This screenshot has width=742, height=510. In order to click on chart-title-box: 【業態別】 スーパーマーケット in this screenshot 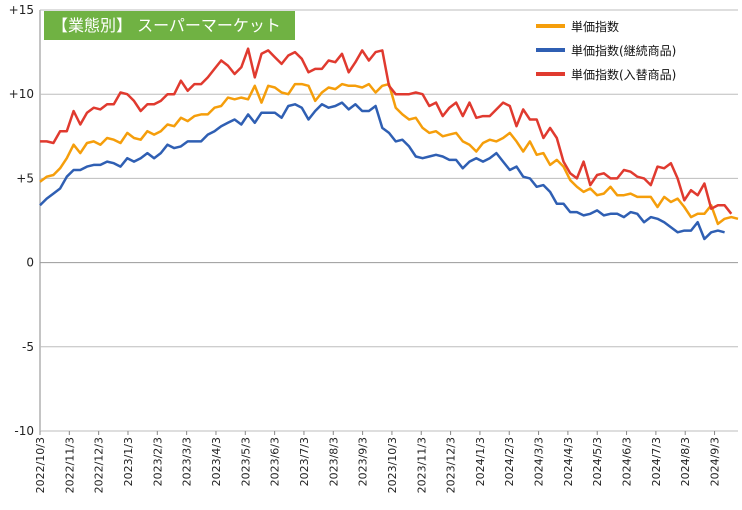, I will do `click(169, 25)`.